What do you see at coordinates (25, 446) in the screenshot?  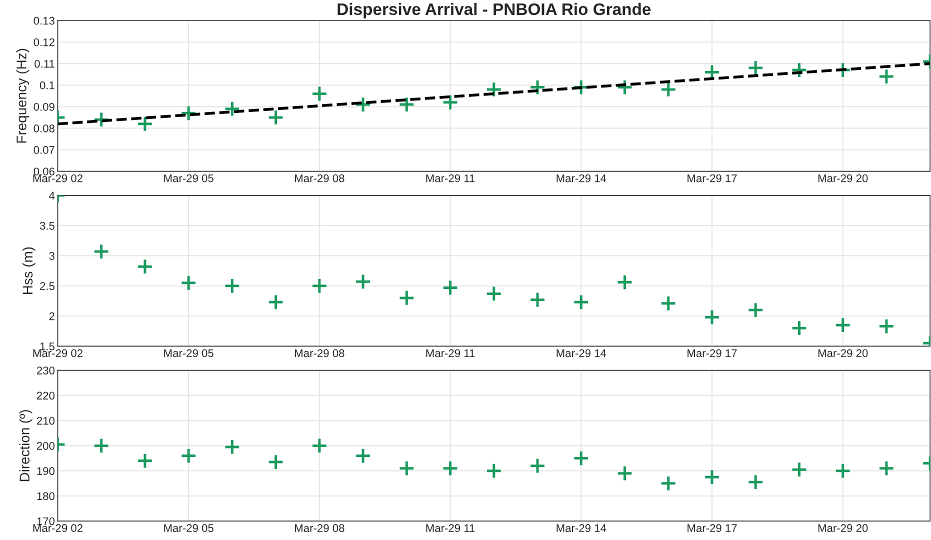 I see `y-axis-title: Direction (º)` at bounding box center [25, 446].